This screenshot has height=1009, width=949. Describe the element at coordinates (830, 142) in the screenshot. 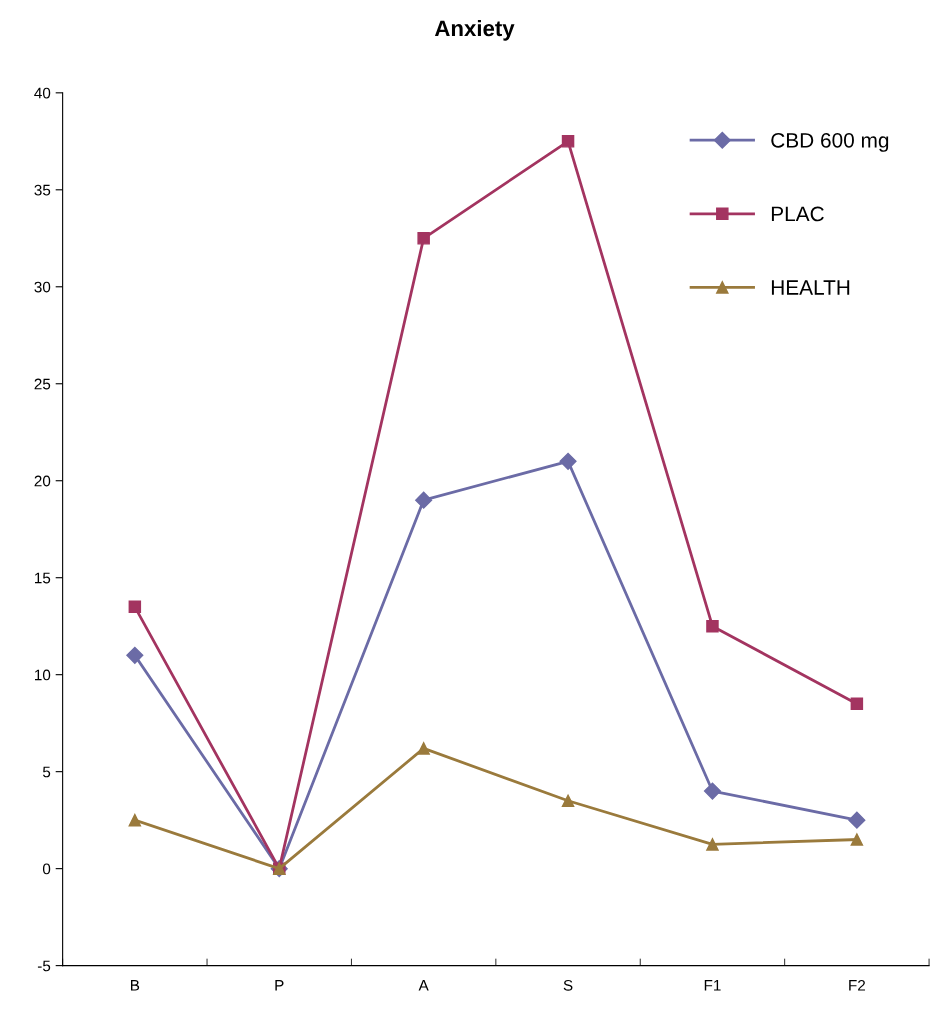

I see `legend-label: CBD 600 mg` at that location.